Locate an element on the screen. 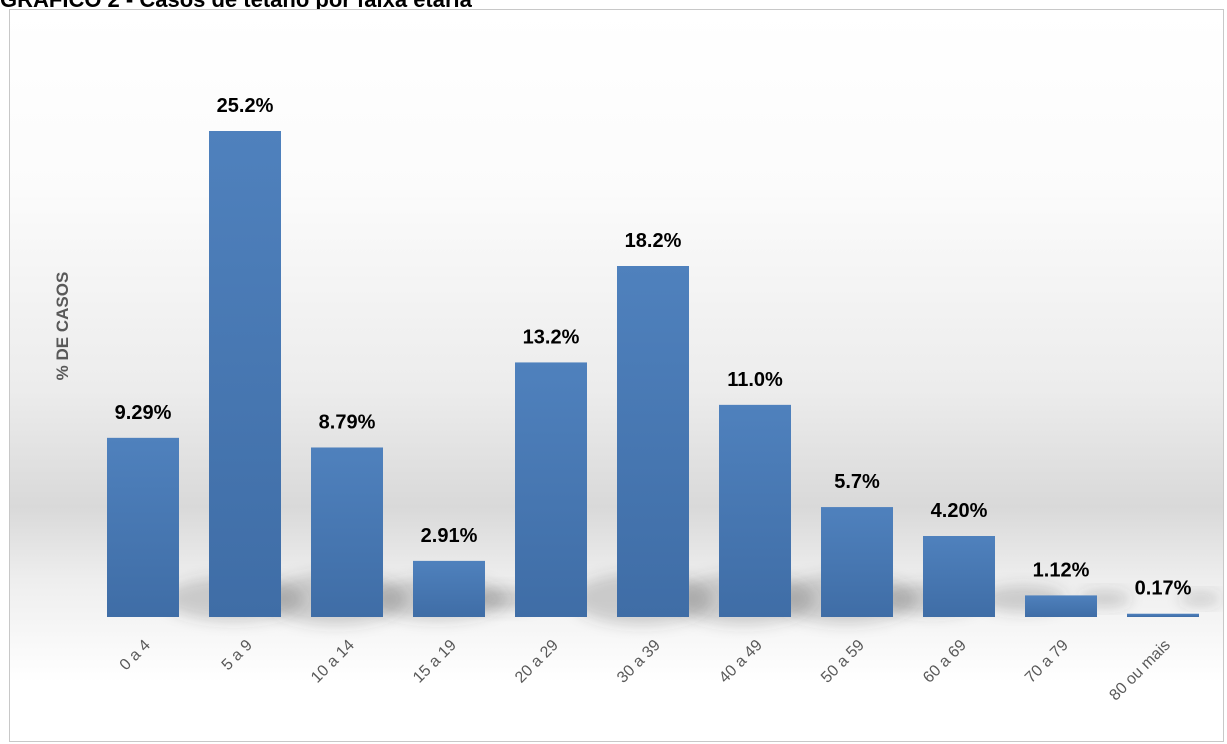 The height and width of the screenshot is (744, 1227). data-label: 2.91% is located at coordinates (449, 536).